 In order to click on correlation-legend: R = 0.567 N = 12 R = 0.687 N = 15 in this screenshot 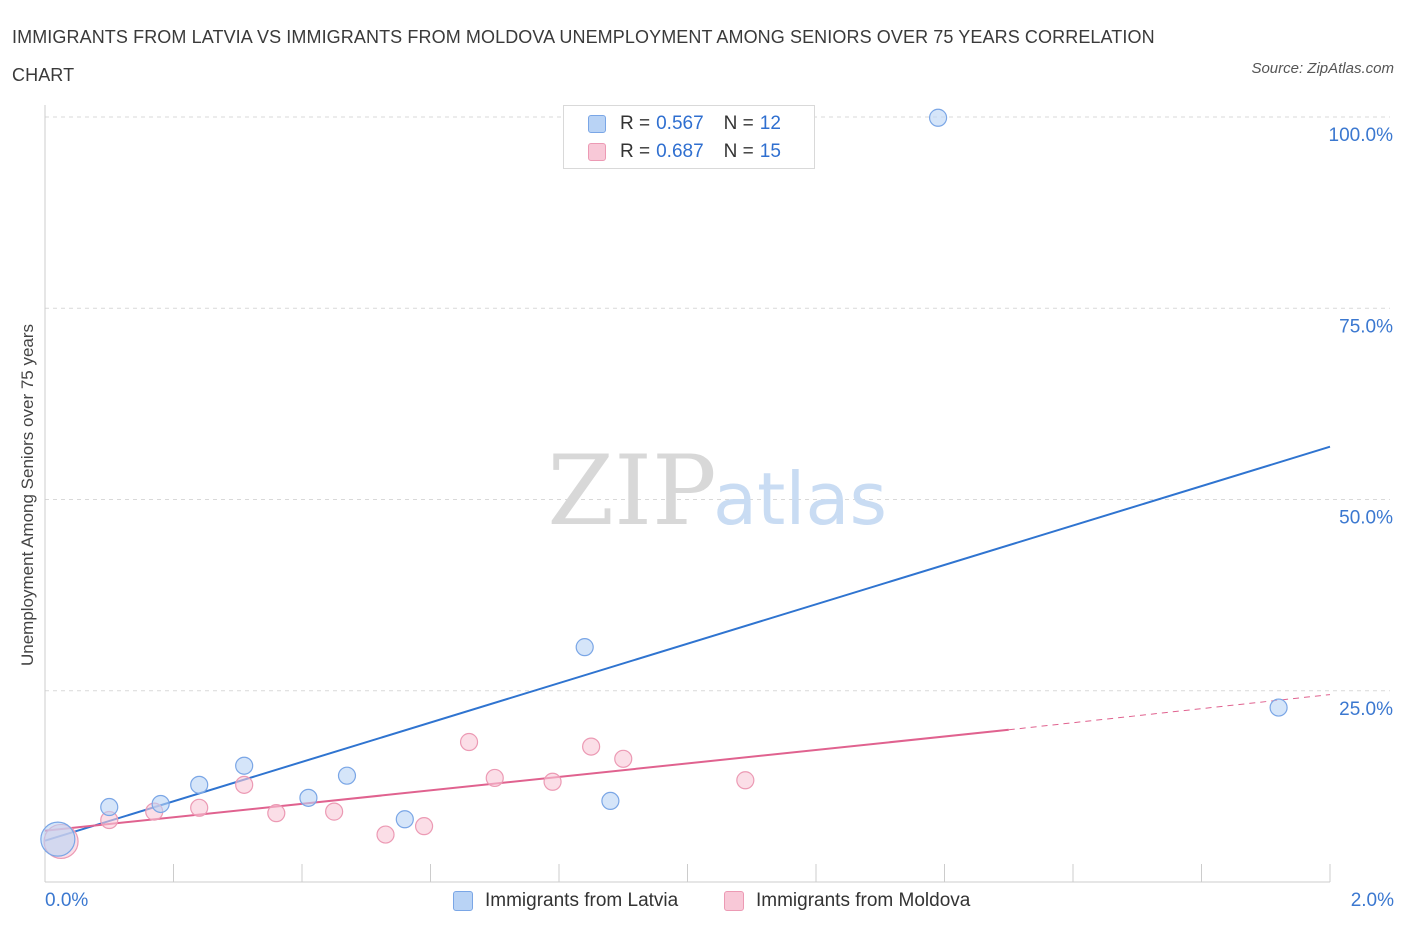, I will do `click(689, 137)`.